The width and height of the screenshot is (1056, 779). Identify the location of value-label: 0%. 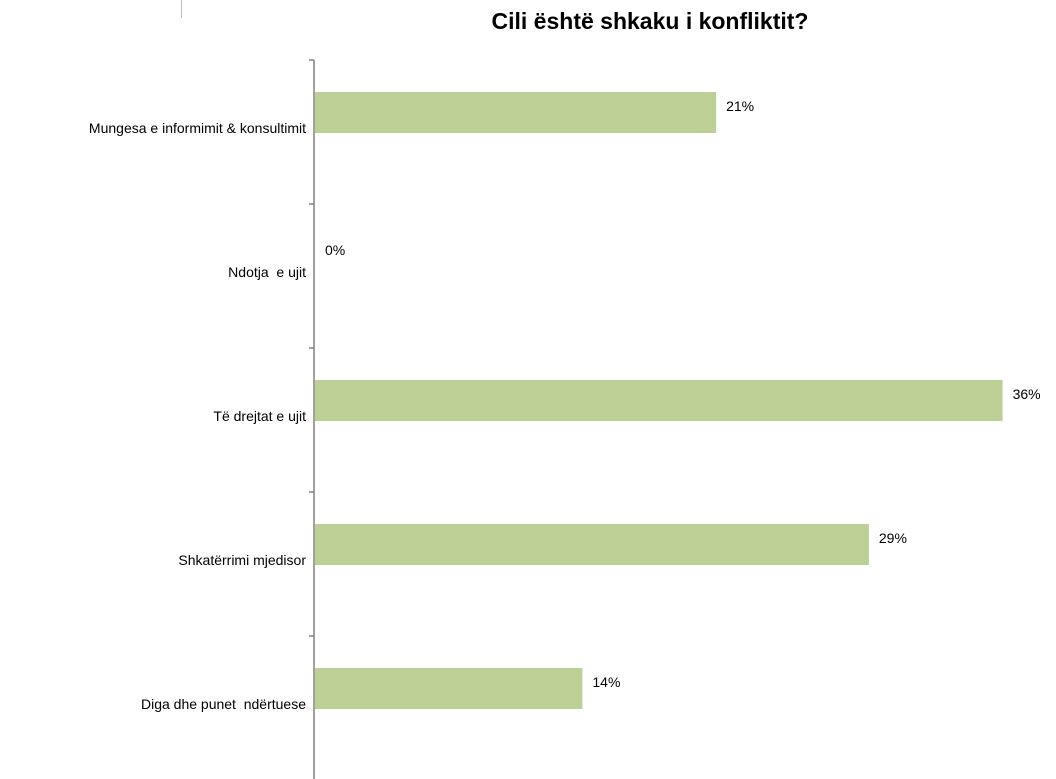
(335, 250).